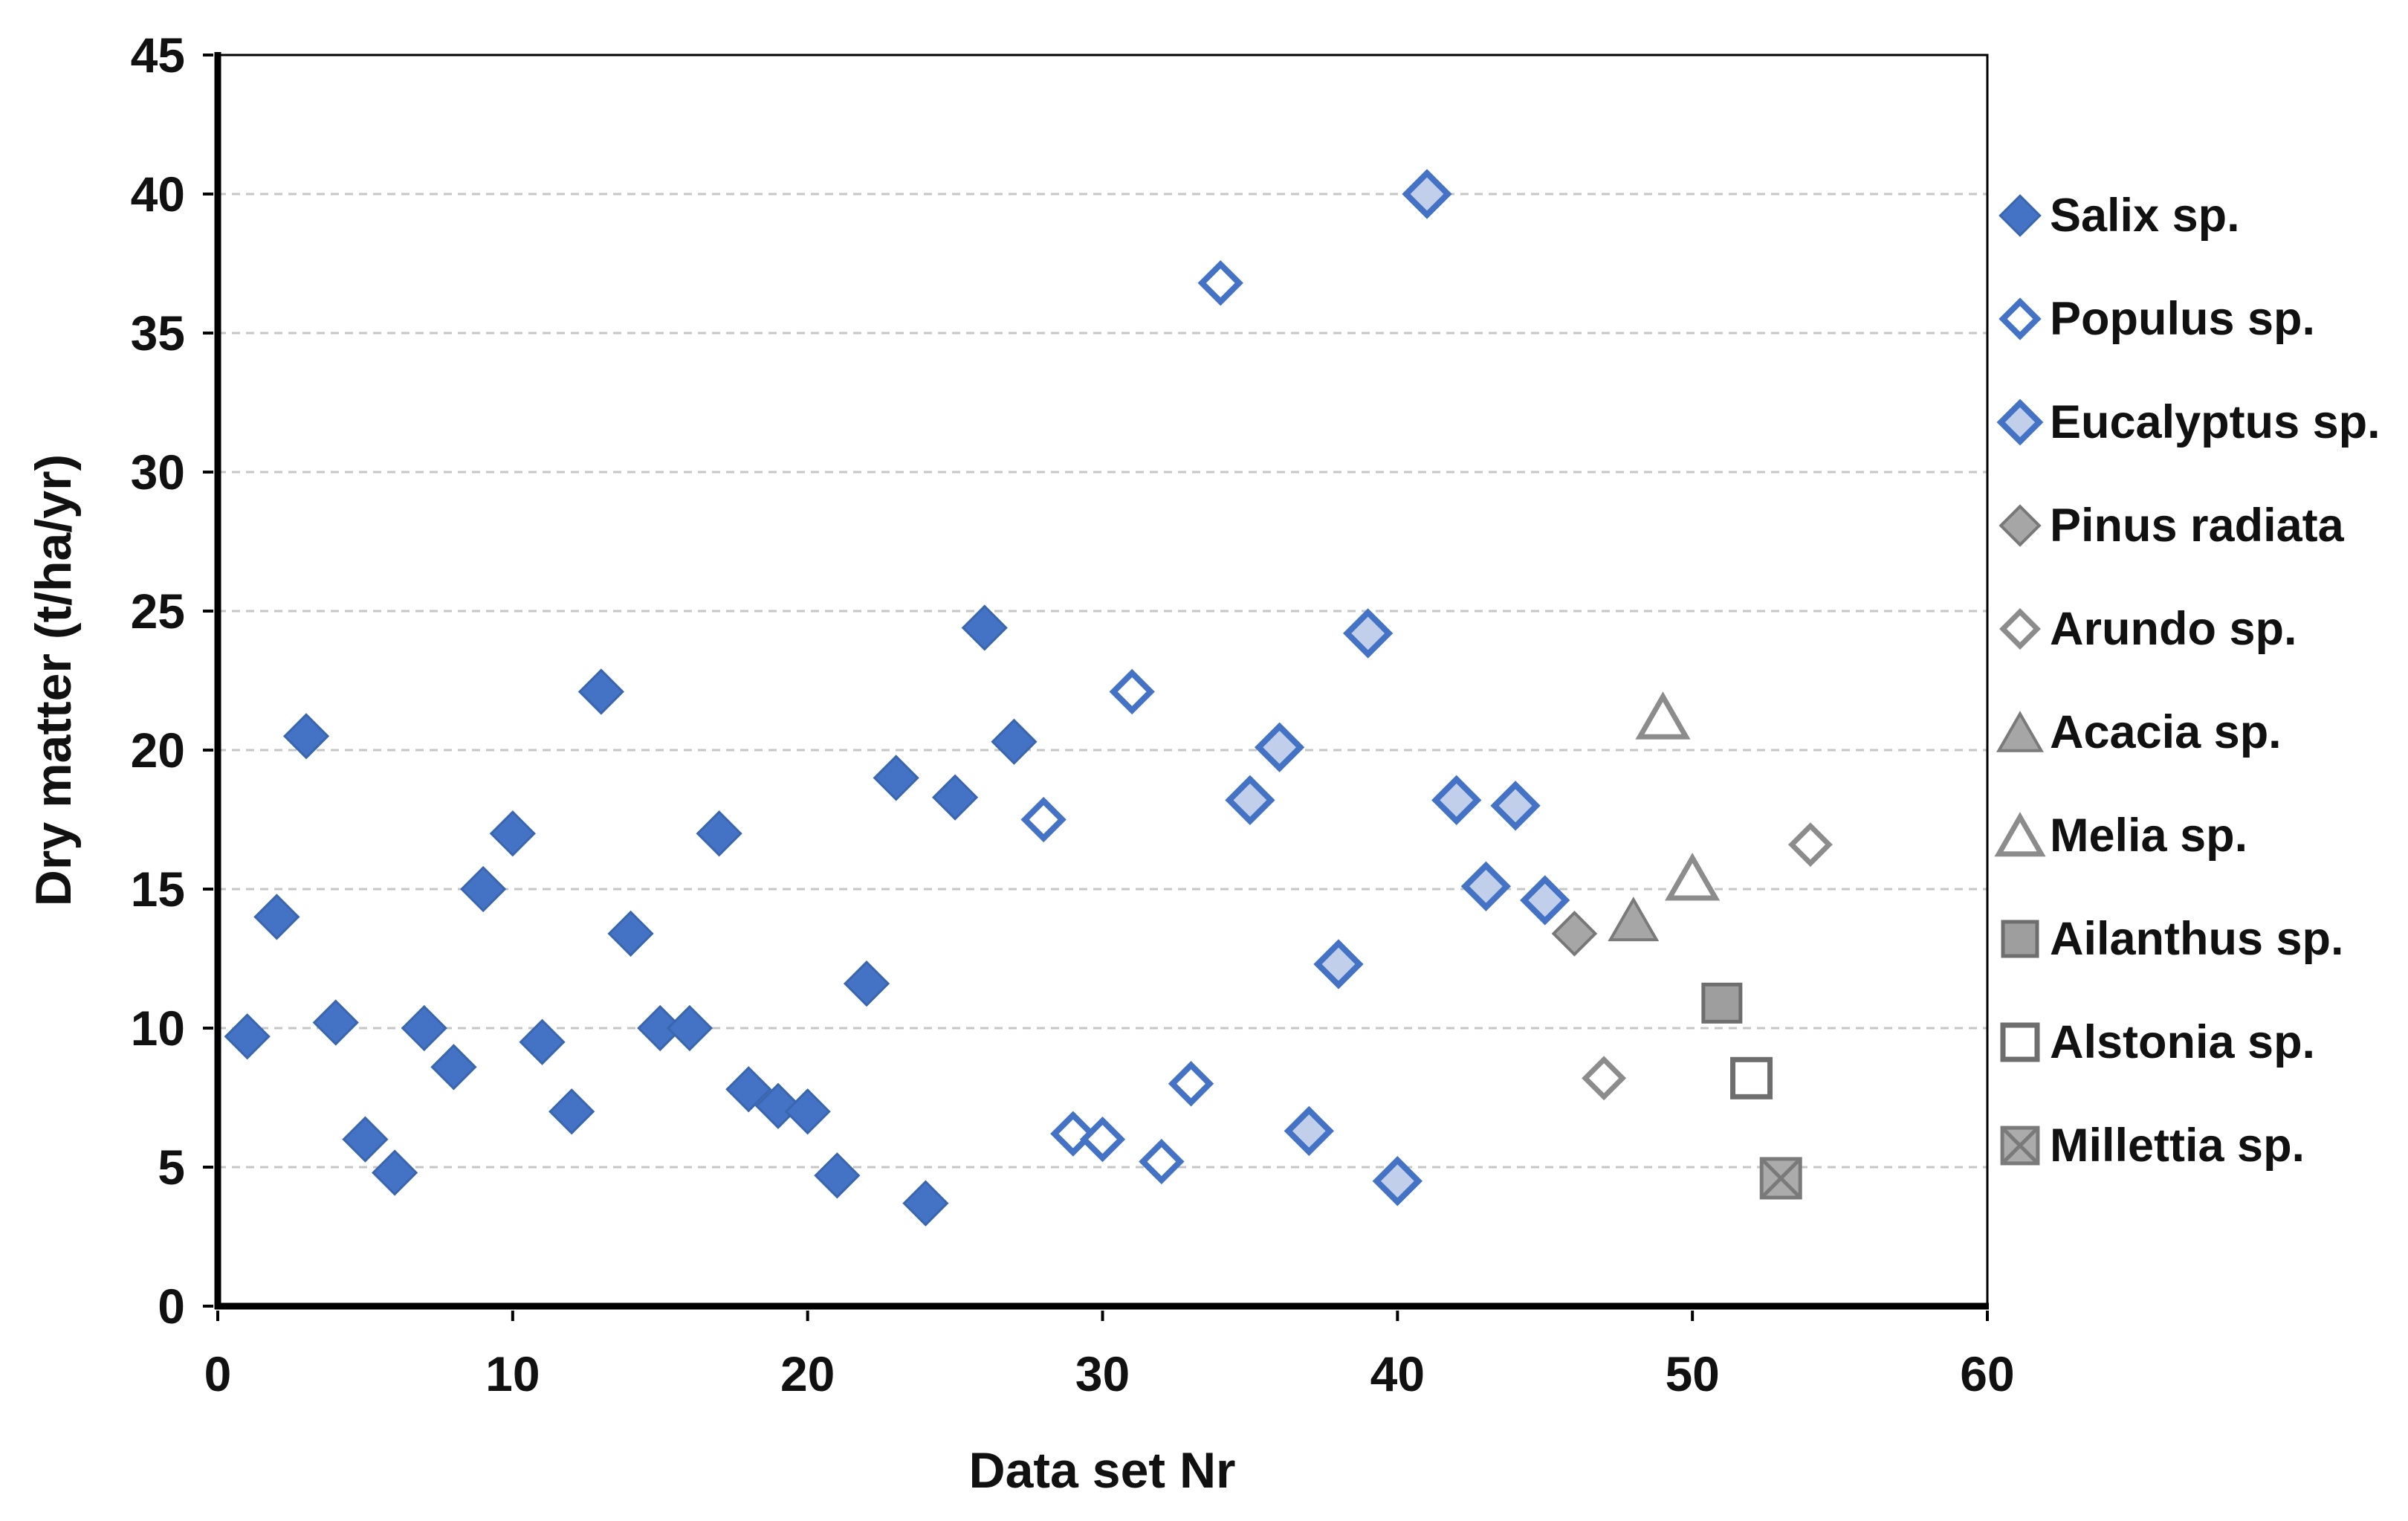  I want to click on legend-item: Eucalyptus sp., so click(2188, 422).